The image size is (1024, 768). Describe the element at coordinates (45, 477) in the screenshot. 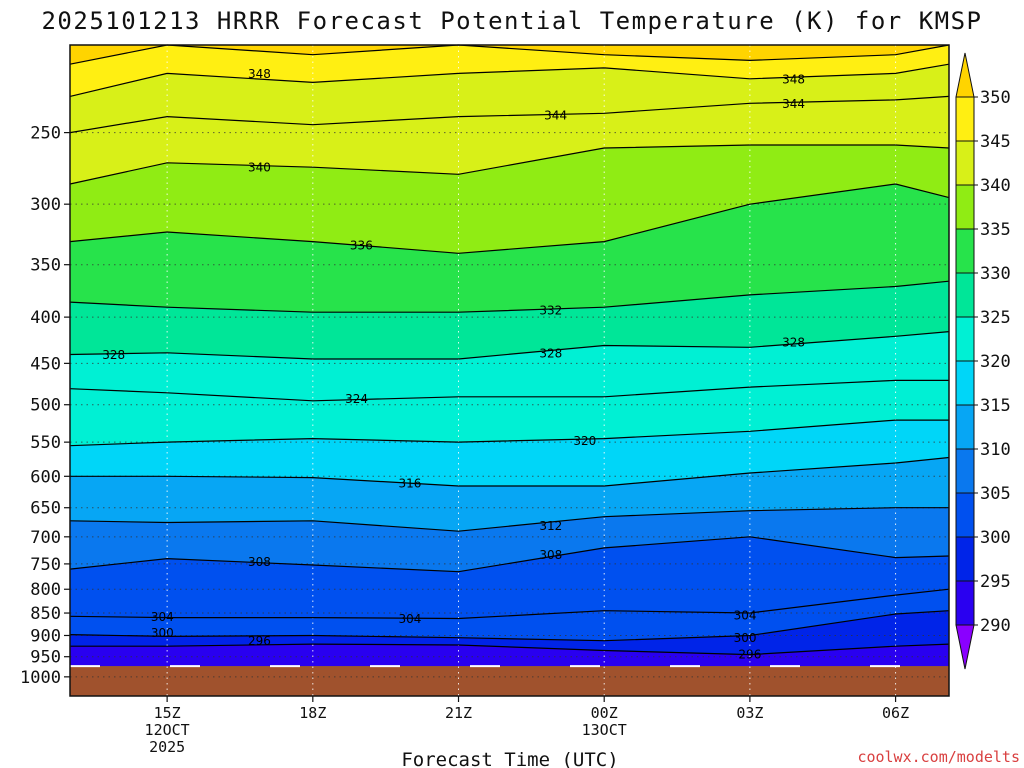

I see `y-tick-label: 600` at that location.